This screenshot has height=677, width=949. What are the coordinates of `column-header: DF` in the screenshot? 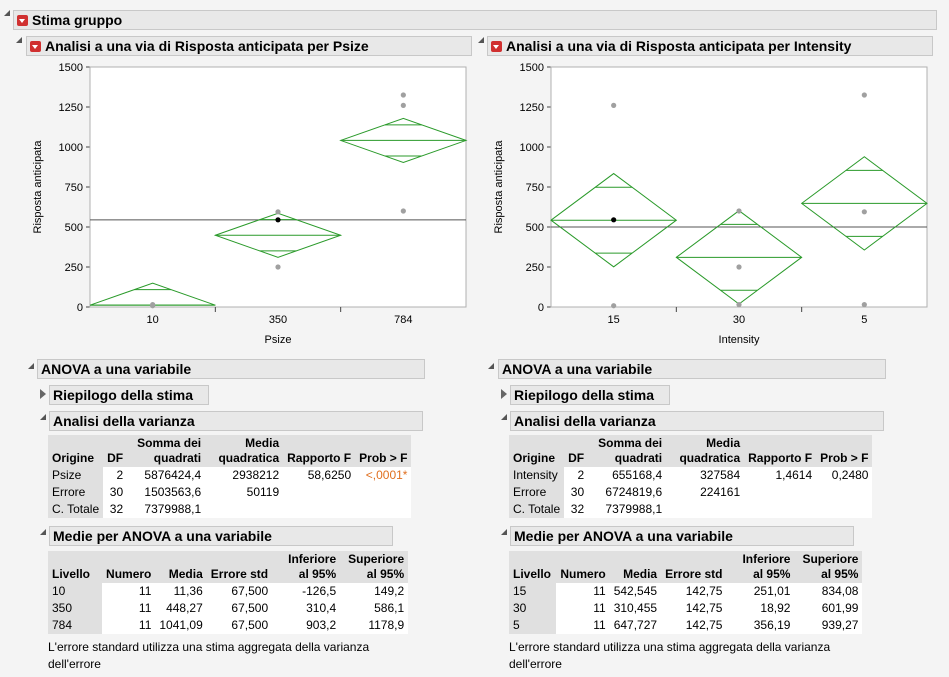 It's located at (576, 451).